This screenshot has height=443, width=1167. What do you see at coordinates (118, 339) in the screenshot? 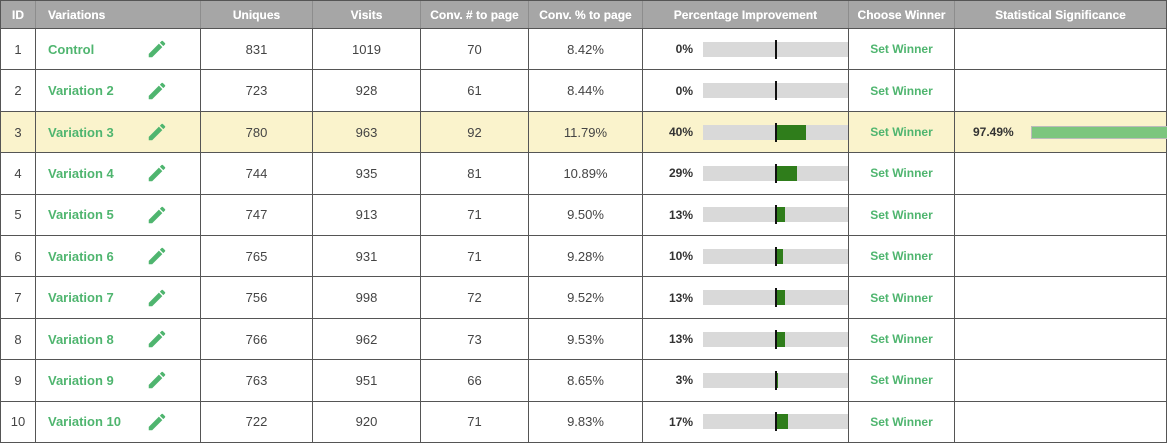
I see `variation-cell: Variation 8` at bounding box center [118, 339].